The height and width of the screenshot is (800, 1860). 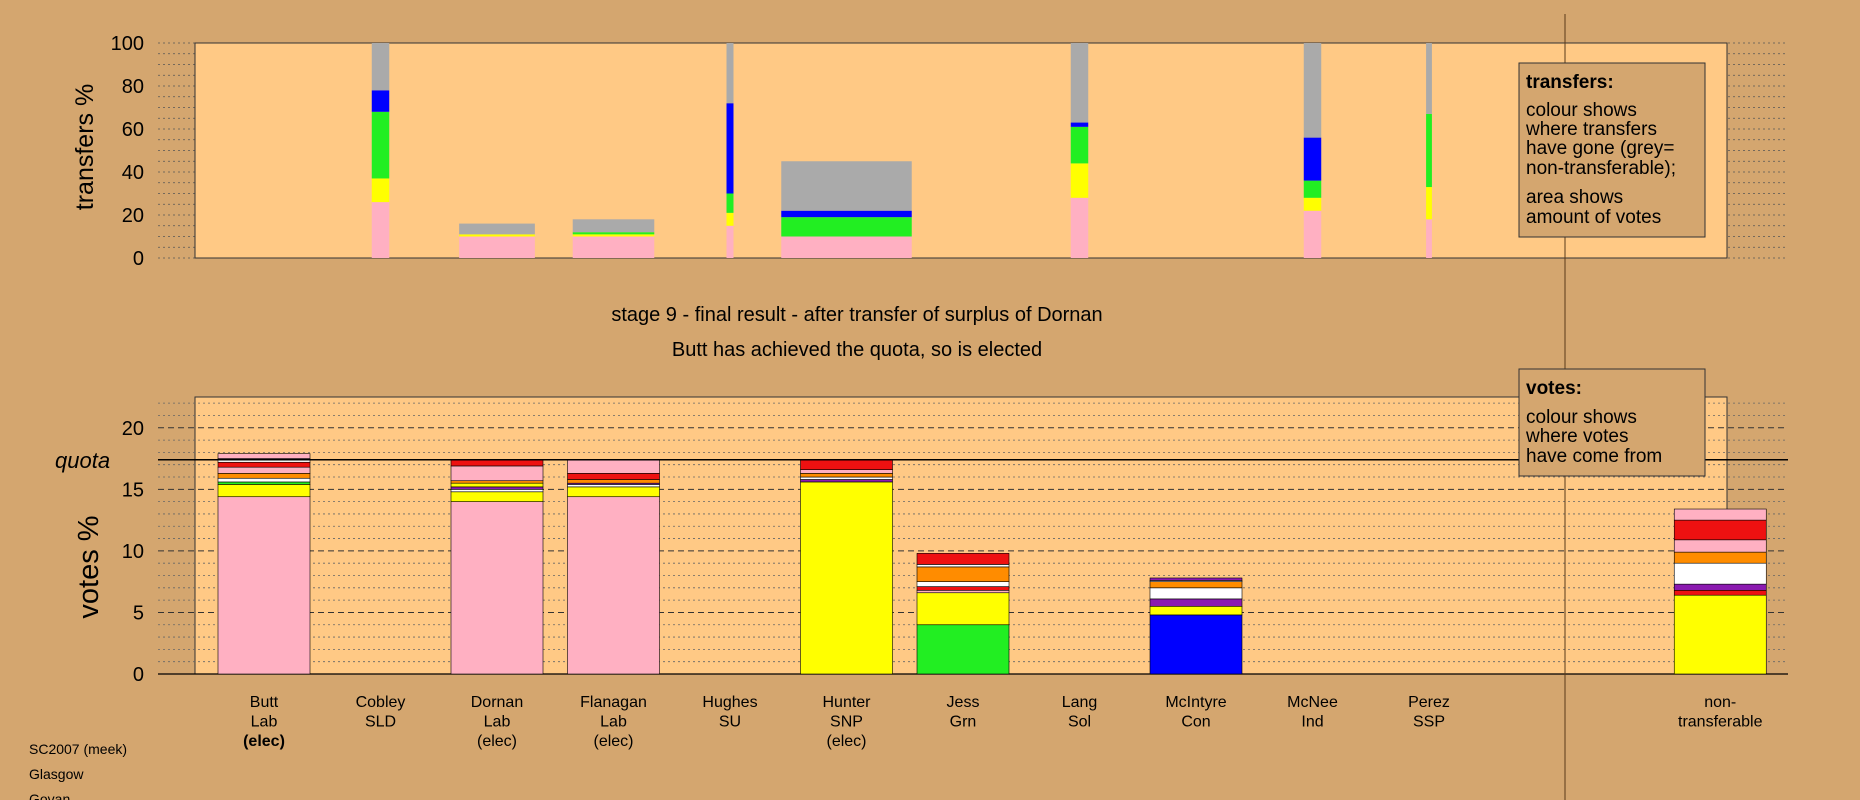 What do you see at coordinates (138, 675) in the screenshot?
I see `votes-tick-label: 0` at bounding box center [138, 675].